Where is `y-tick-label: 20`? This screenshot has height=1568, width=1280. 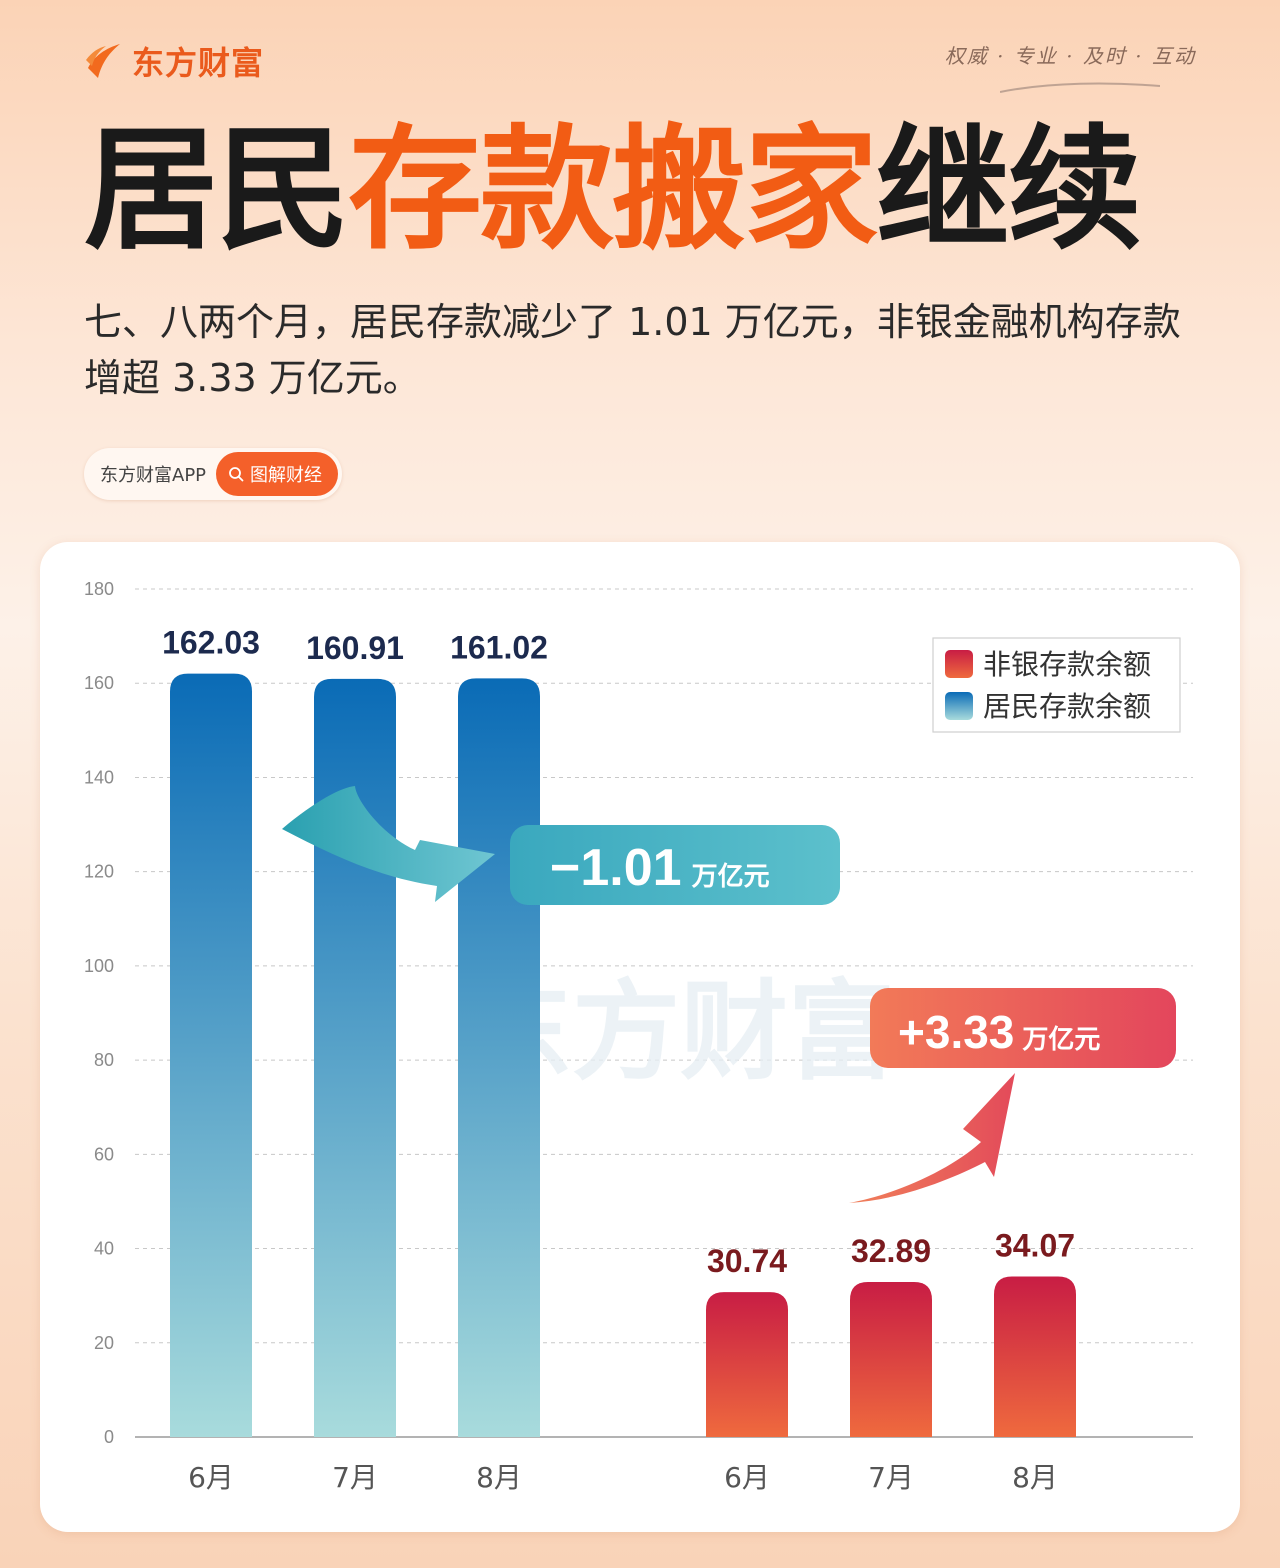 y-tick-label: 20 is located at coordinates (104, 1343).